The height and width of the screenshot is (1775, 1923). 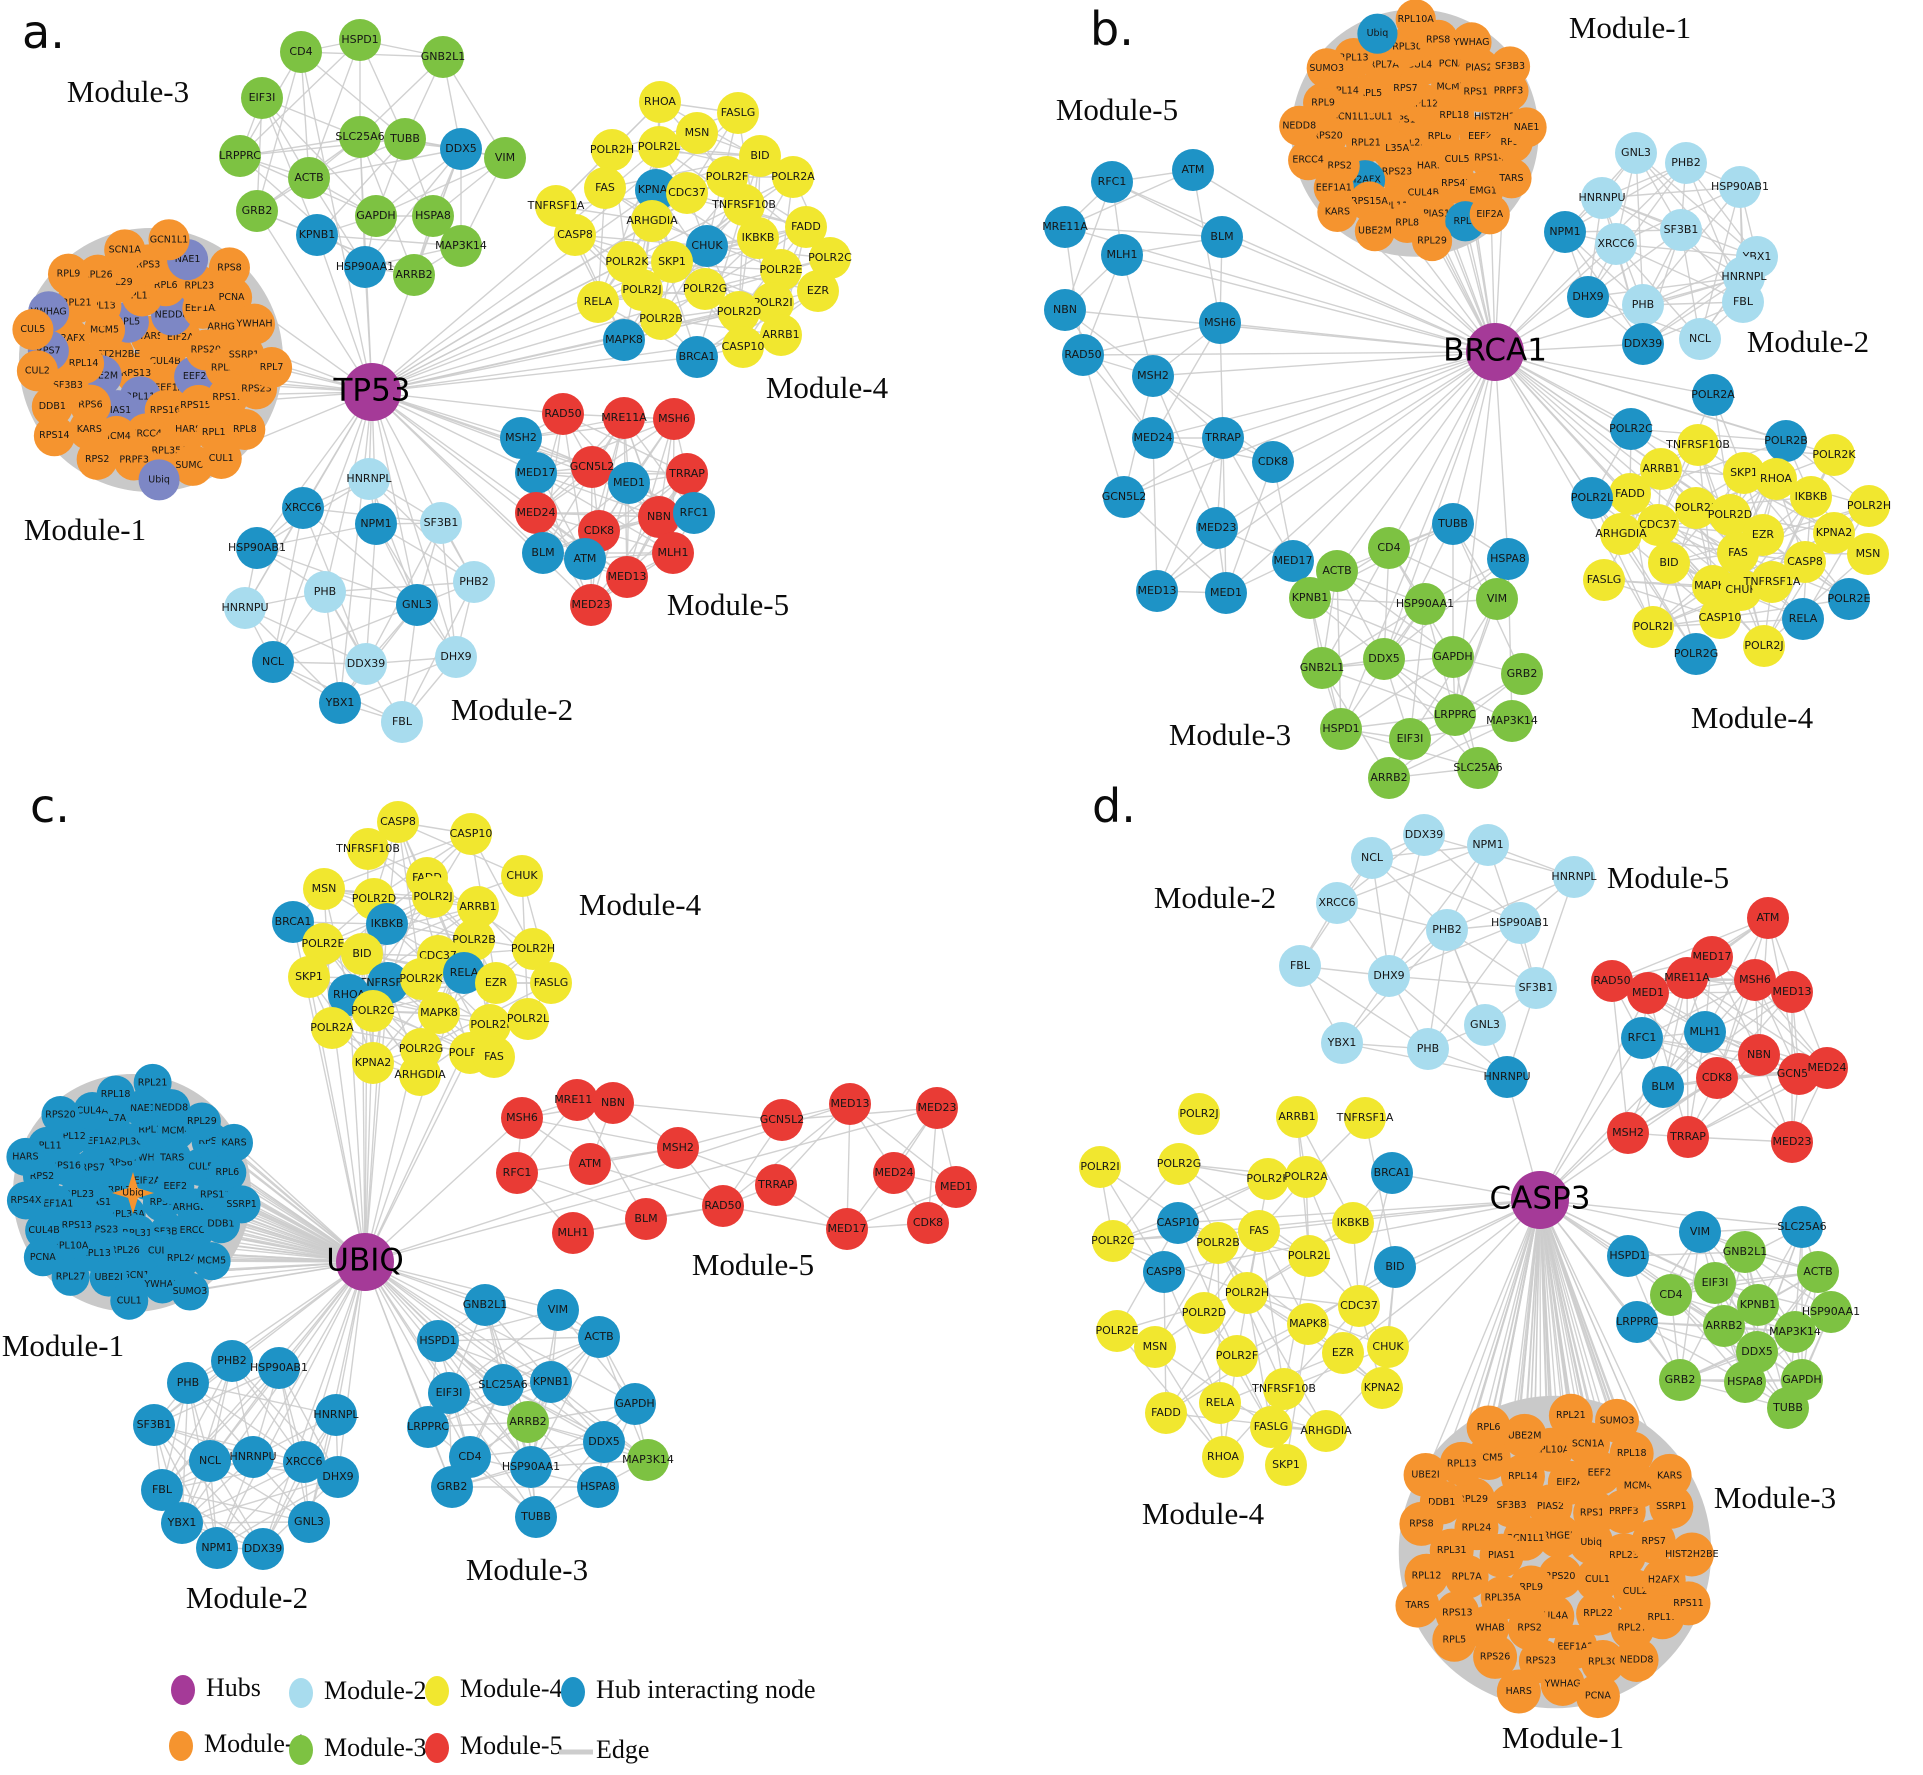 I want to click on node-RPL24: RPL24, so click(x=181, y=1258).